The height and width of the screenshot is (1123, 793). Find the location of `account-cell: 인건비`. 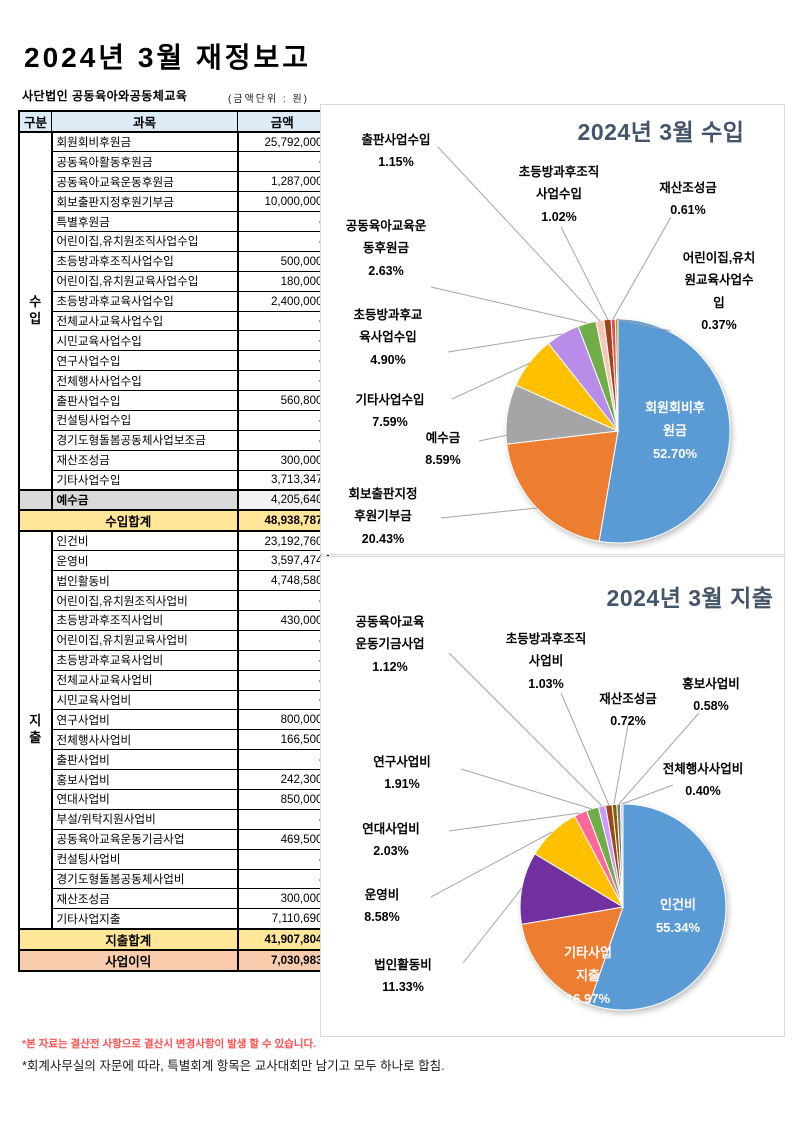

account-cell: 인건비 is located at coordinates (144, 541).